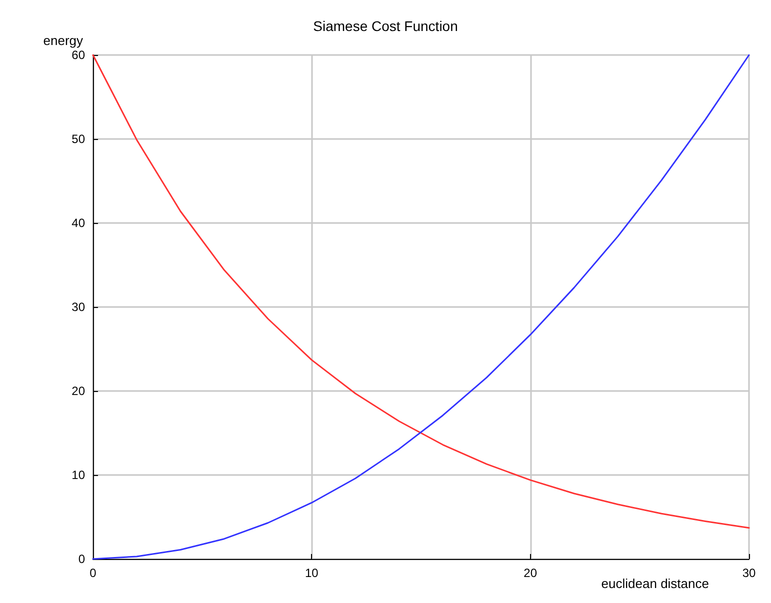  I want to click on chart-title: Siamese Cost Function, so click(385, 26).